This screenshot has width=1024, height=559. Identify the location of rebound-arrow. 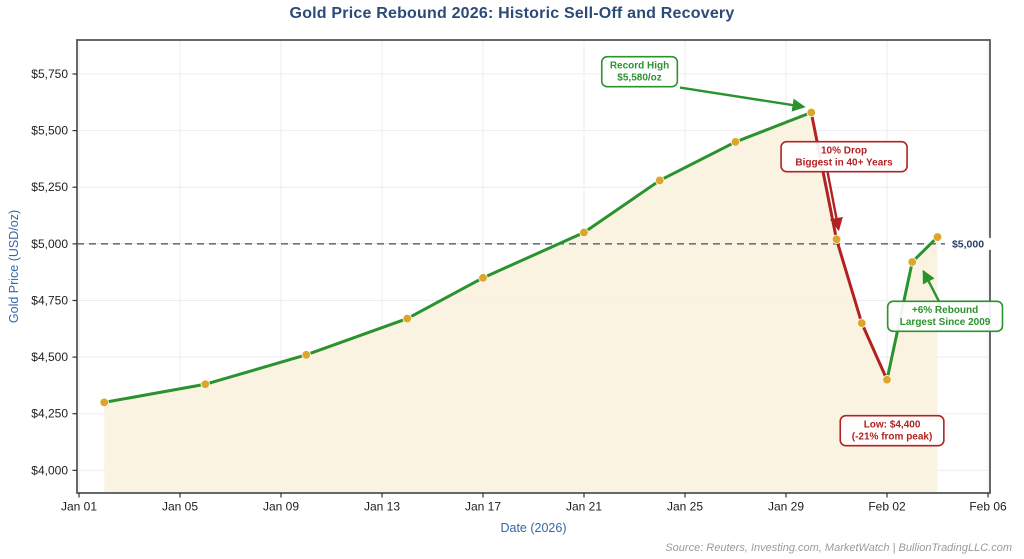
(931, 285).